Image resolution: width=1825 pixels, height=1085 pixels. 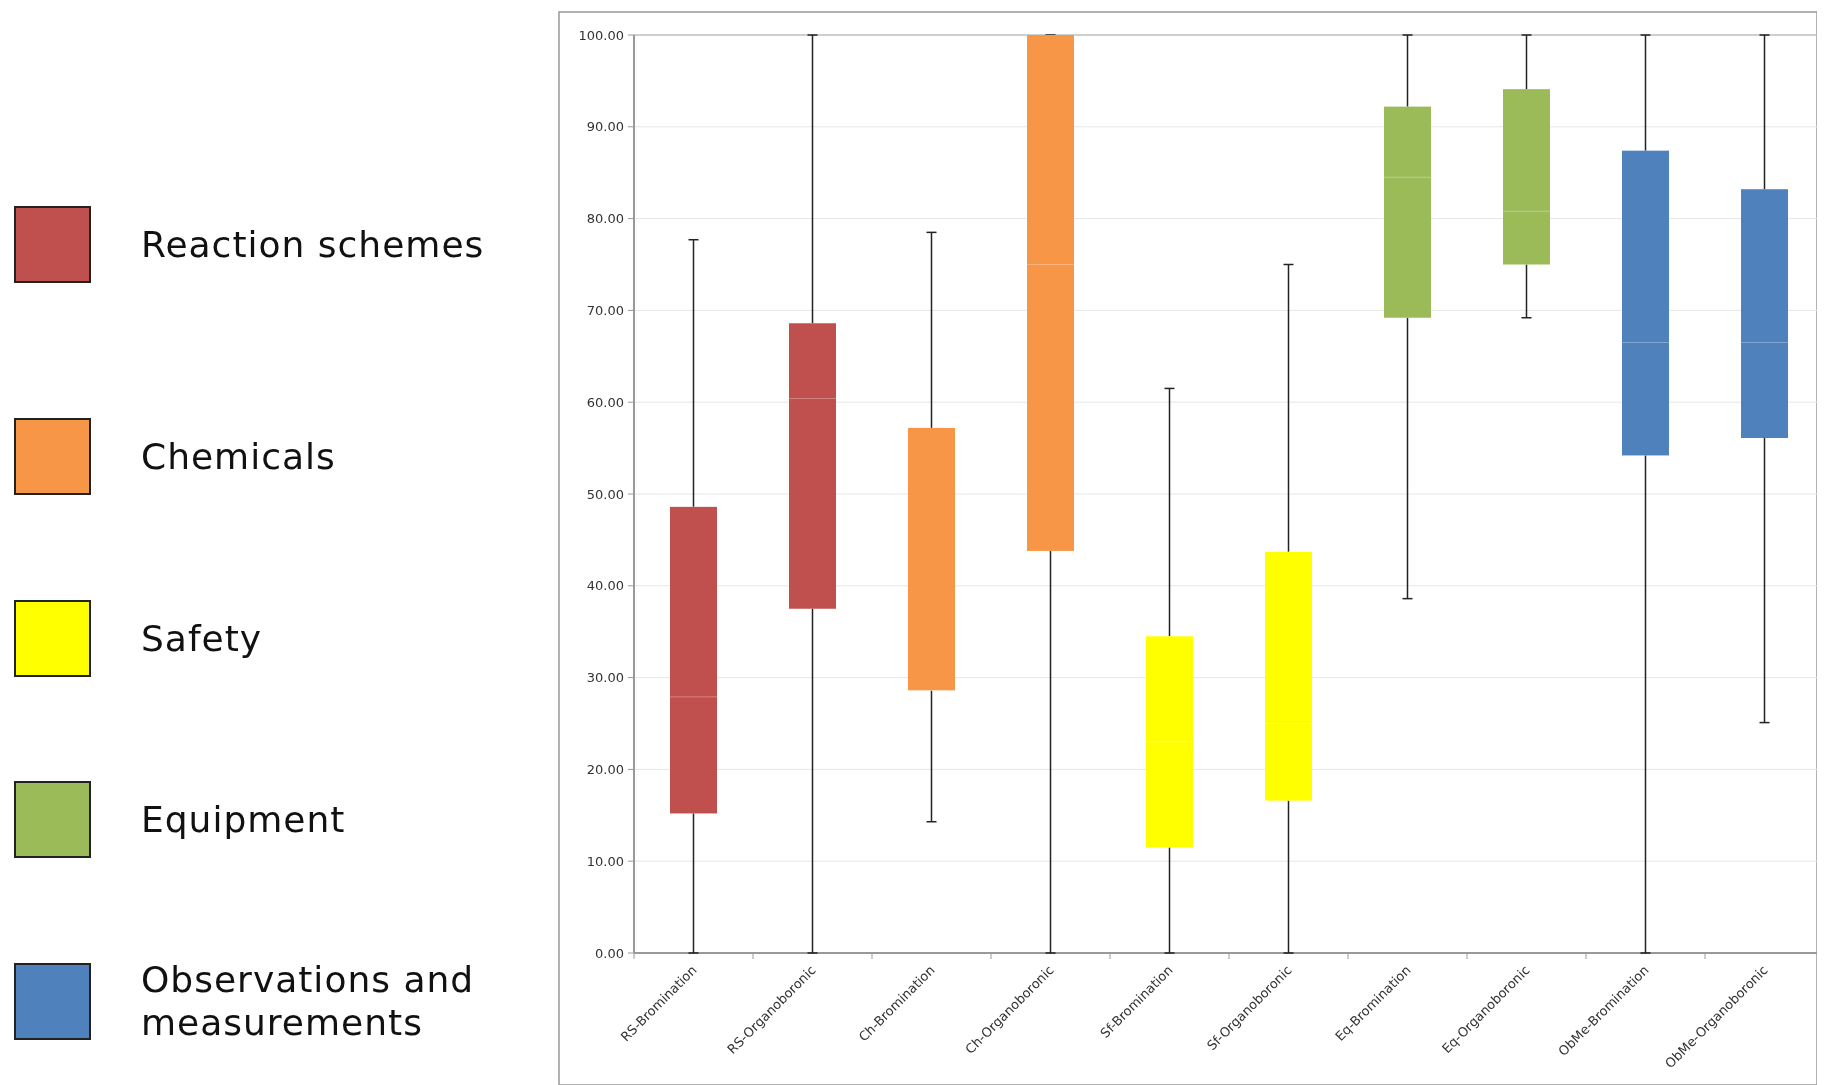 I want to click on y-tick-label: 50.00, so click(x=605, y=494).